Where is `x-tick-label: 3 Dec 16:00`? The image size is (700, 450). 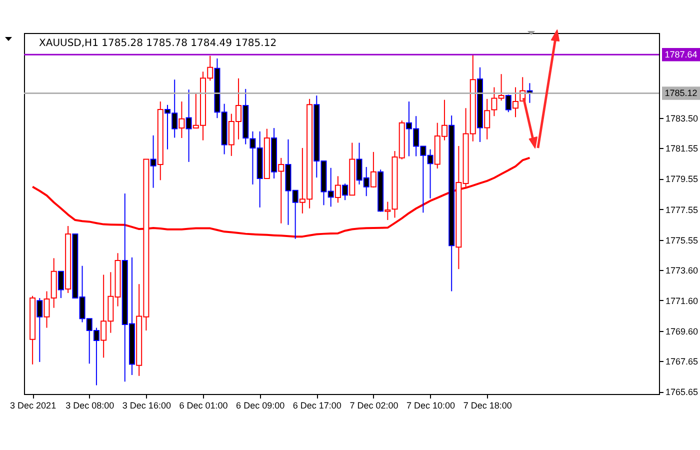 x-tick-label: 3 Dec 16:00 is located at coordinates (146, 405).